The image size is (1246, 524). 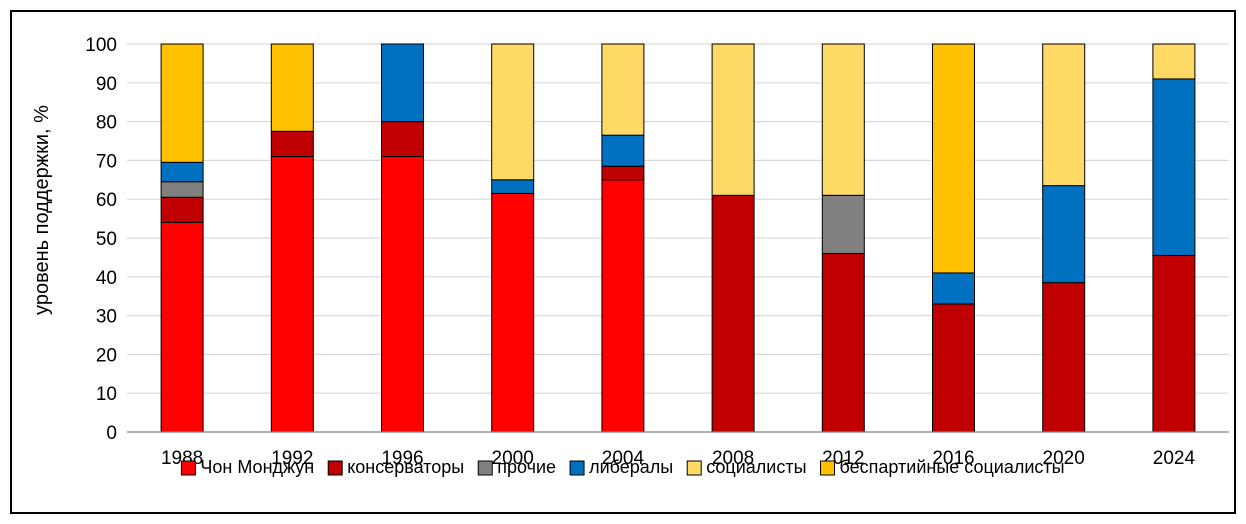 I want to click on legend-label: либералы, so click(x=631, y=467).